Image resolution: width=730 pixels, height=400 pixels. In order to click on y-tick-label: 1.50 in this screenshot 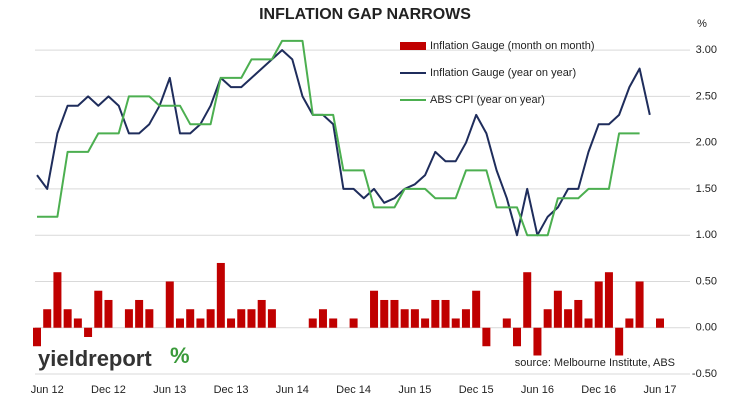, I will do `click(706, 189)`.